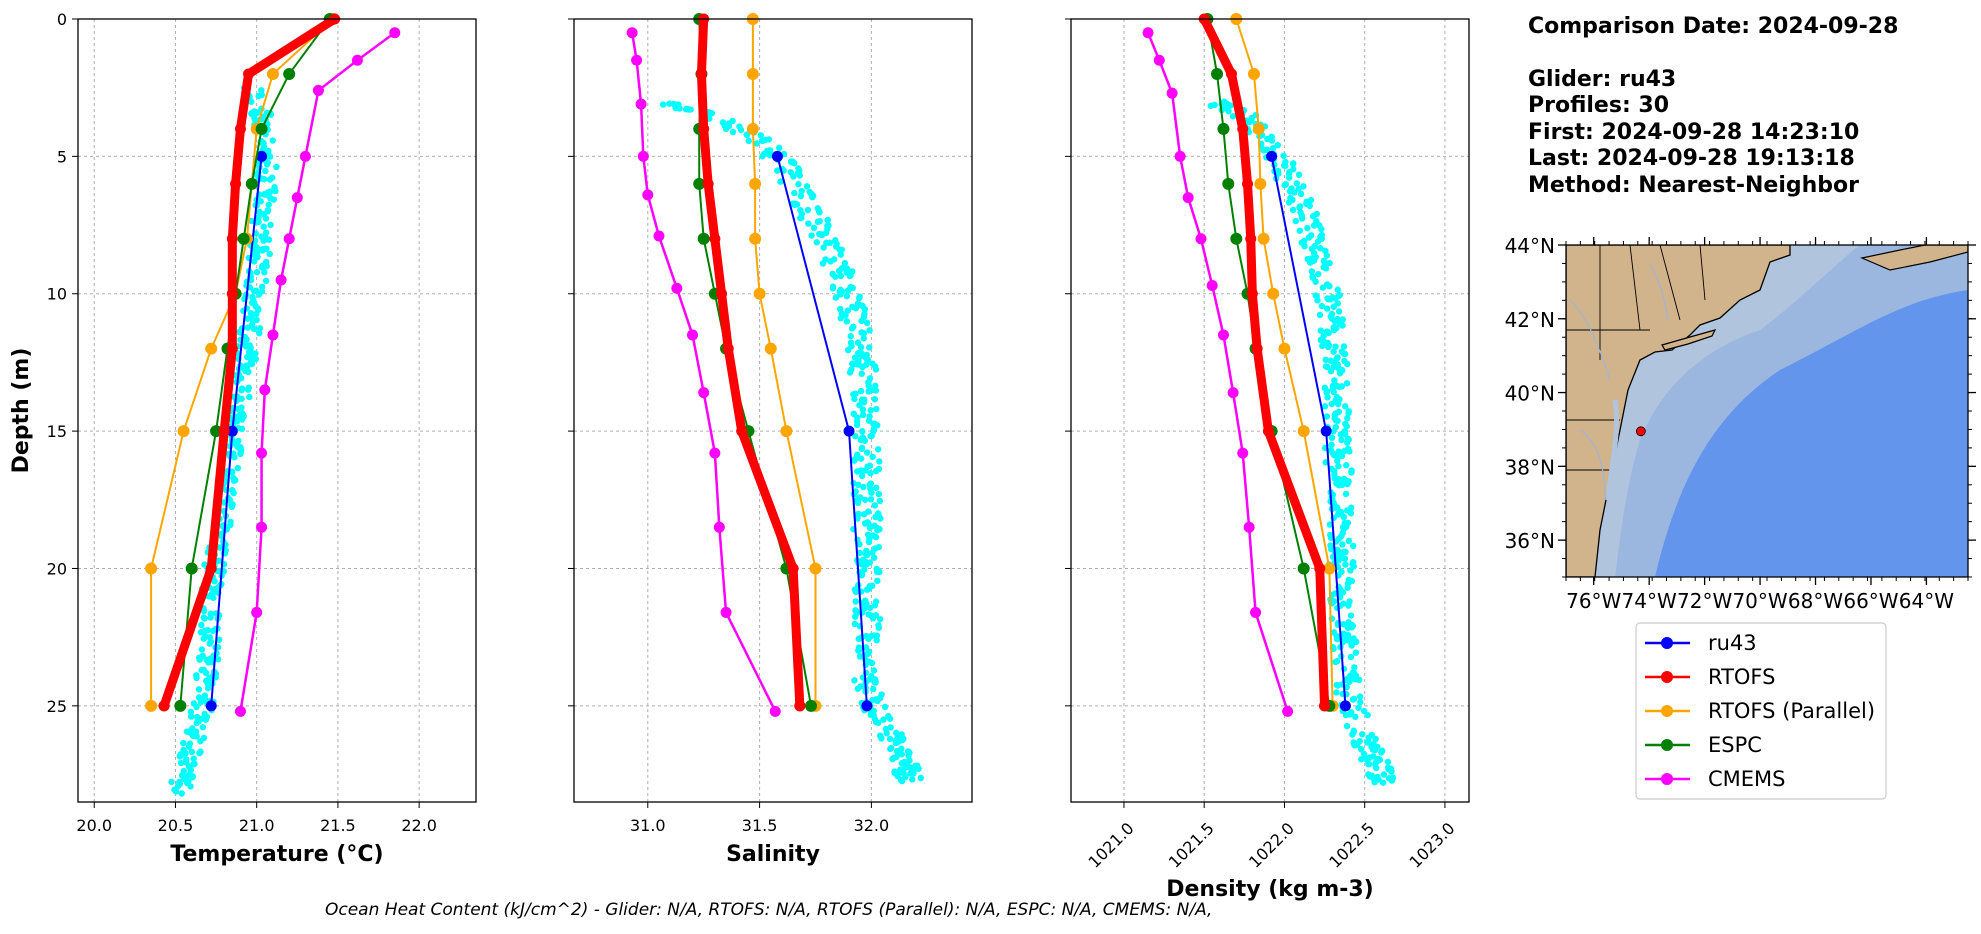 The image size is (1981, 934). Describe the element at coordinates (1691, 158) in the screenshot. I see `last-time: Last: 2024-09-28 19:13:18` at that location.